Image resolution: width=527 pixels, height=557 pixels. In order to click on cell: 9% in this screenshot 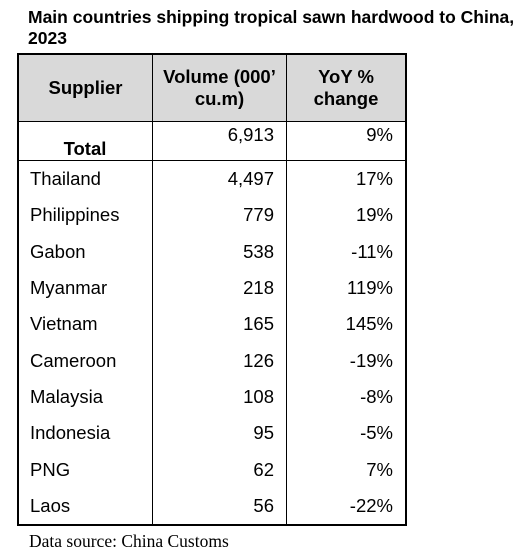, I will do `click(346, 141)`.